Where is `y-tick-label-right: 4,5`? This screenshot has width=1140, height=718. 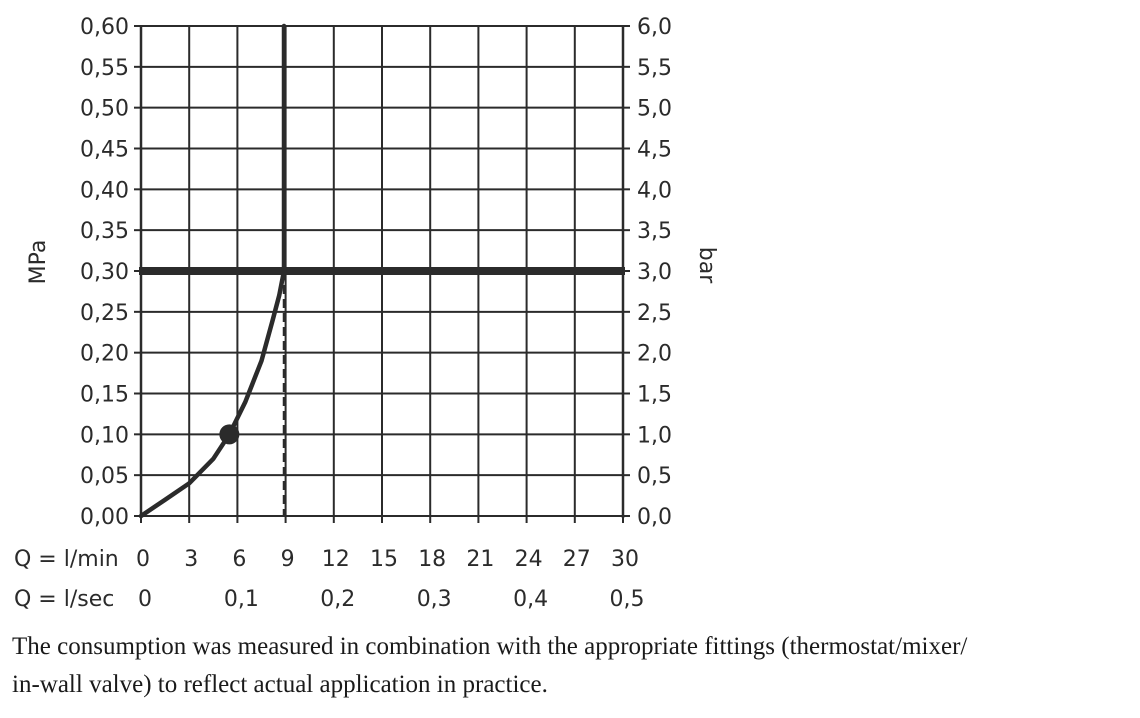
y-tick-label-right: 4,5 is located at coordinates (654, 150).